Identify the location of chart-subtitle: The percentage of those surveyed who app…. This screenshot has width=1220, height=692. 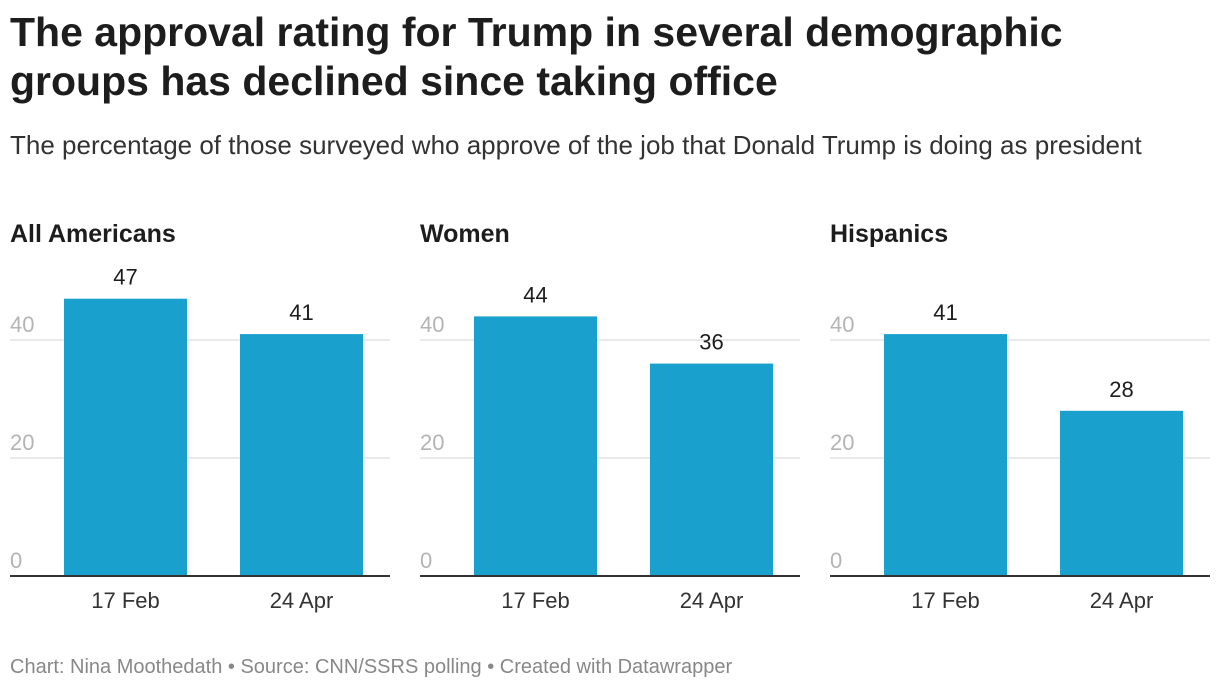
(576, 145).